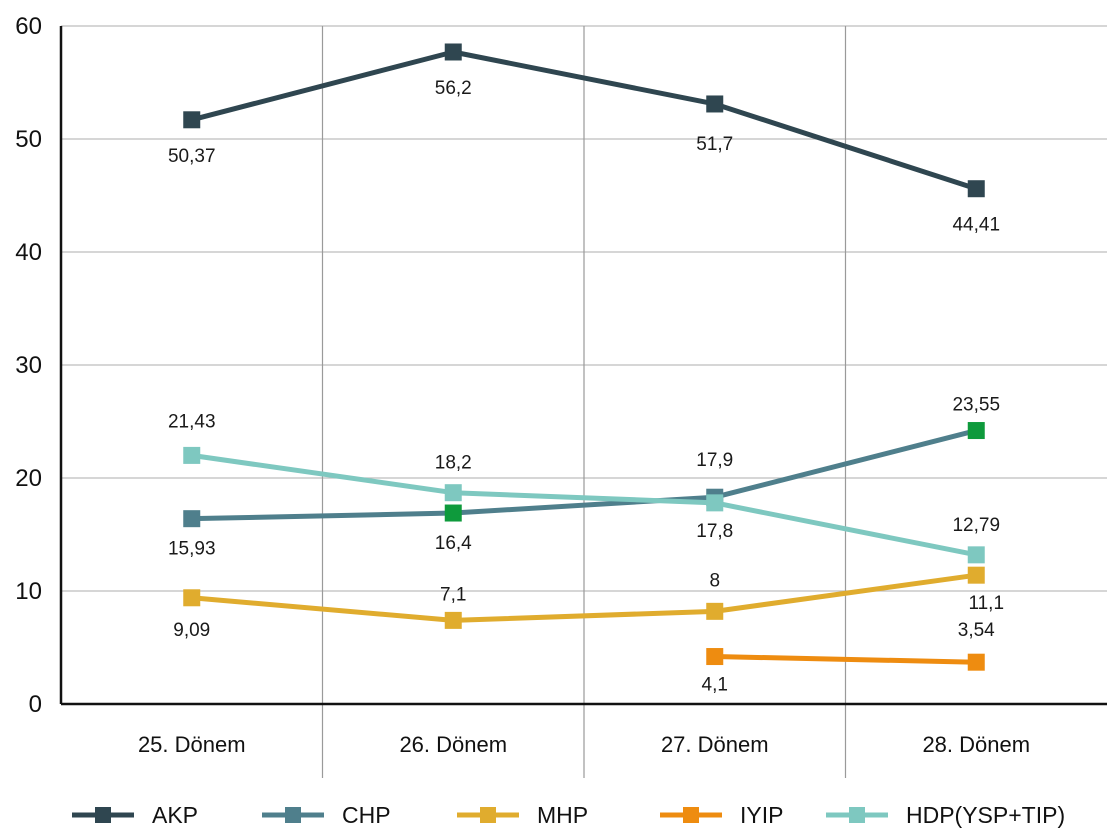  What do you see at coordinates (976, 525) in the screenshot?
I see `data-label-hdpysptip-4: 12,79` at bounding box center [976, 525].